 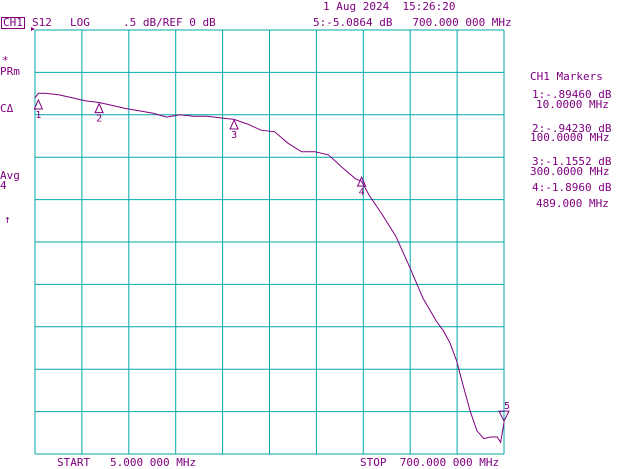 I want to click on marker-2-triangle, so click(x=99, y=108).